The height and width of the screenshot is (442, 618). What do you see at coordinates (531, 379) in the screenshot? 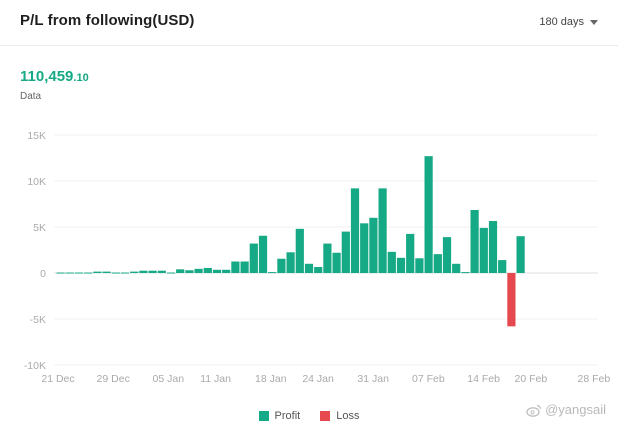
I see `x-tick-label: 20 Feb` at bounding box center [531, 379].